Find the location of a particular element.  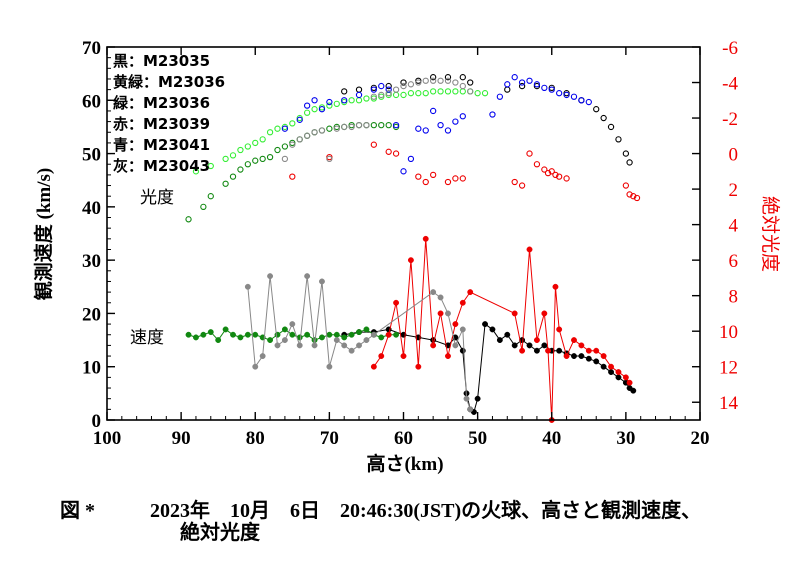

x-tick-label: 100 is located at coordinates (107, 438).